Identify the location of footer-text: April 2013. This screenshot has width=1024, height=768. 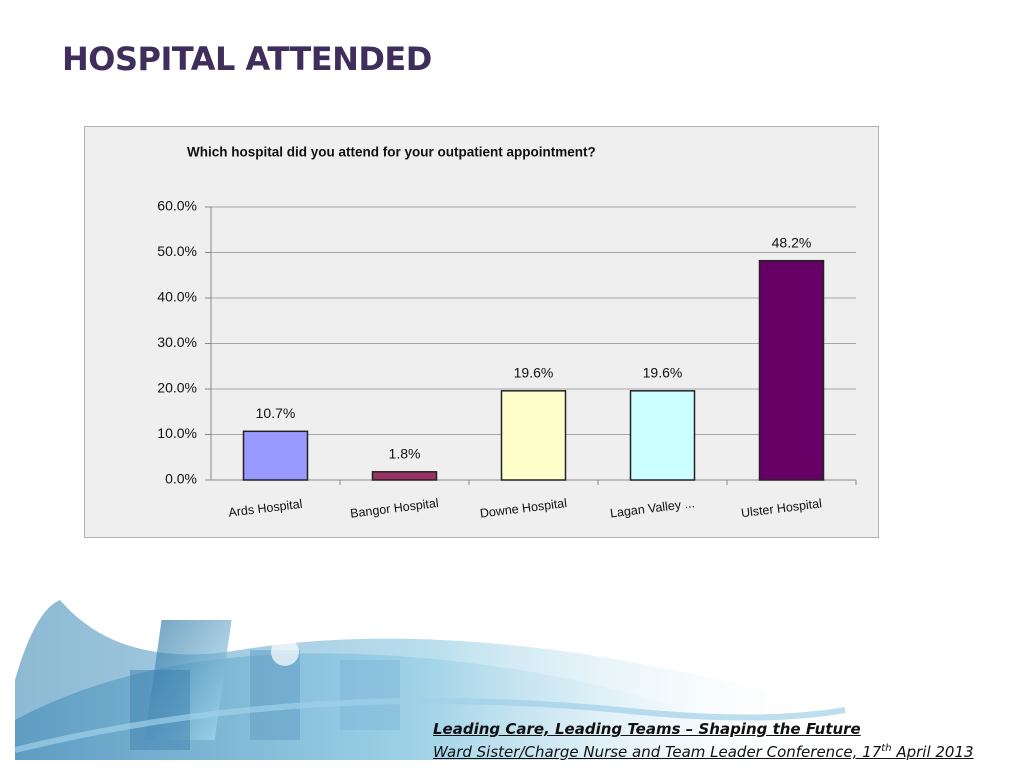
(932, 752).